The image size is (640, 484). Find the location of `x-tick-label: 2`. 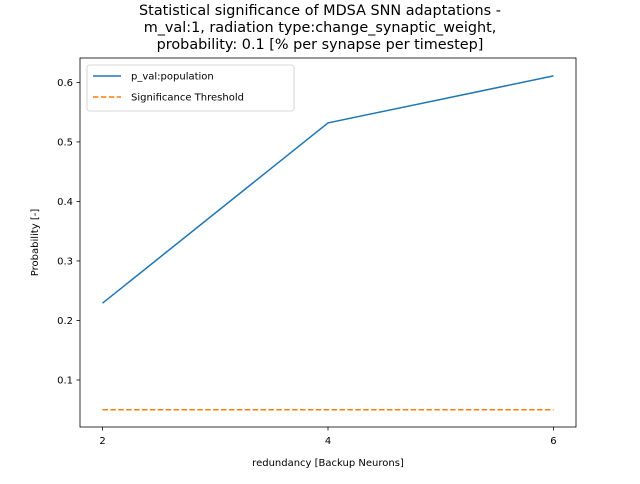

x-tick-label: 2 is located at coordinates (102, 441).